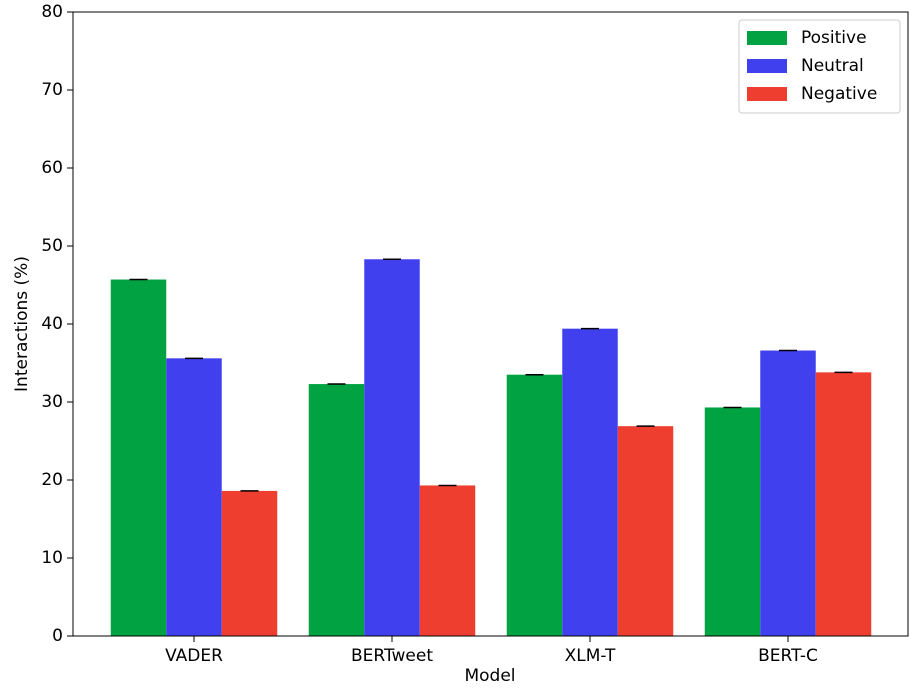 This screenshot has width=917, height=693. What do you see at coordinates (52, 324) in the screenshot?
I see `y-tick-label: 40` at bounding box center [52, 324].